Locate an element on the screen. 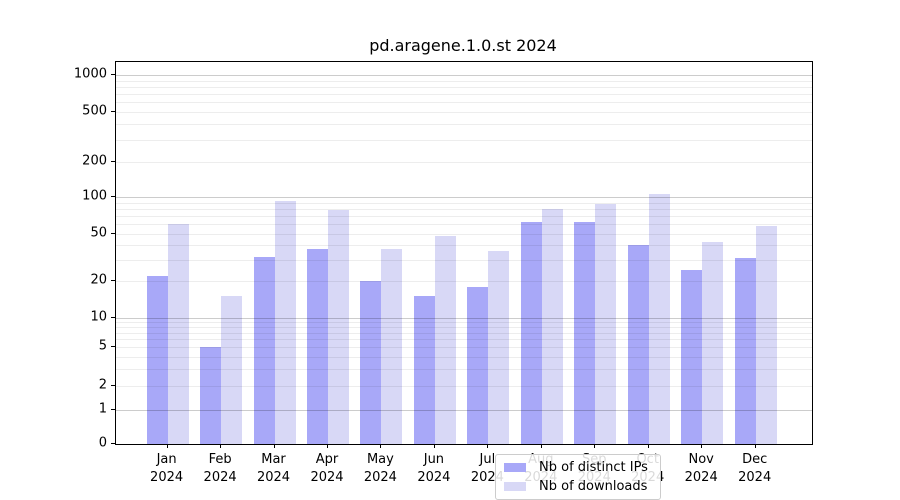 The height and width of the screenshot is (500, 900). bar-mar-distinct-ips is located at coordinates (264, 350).